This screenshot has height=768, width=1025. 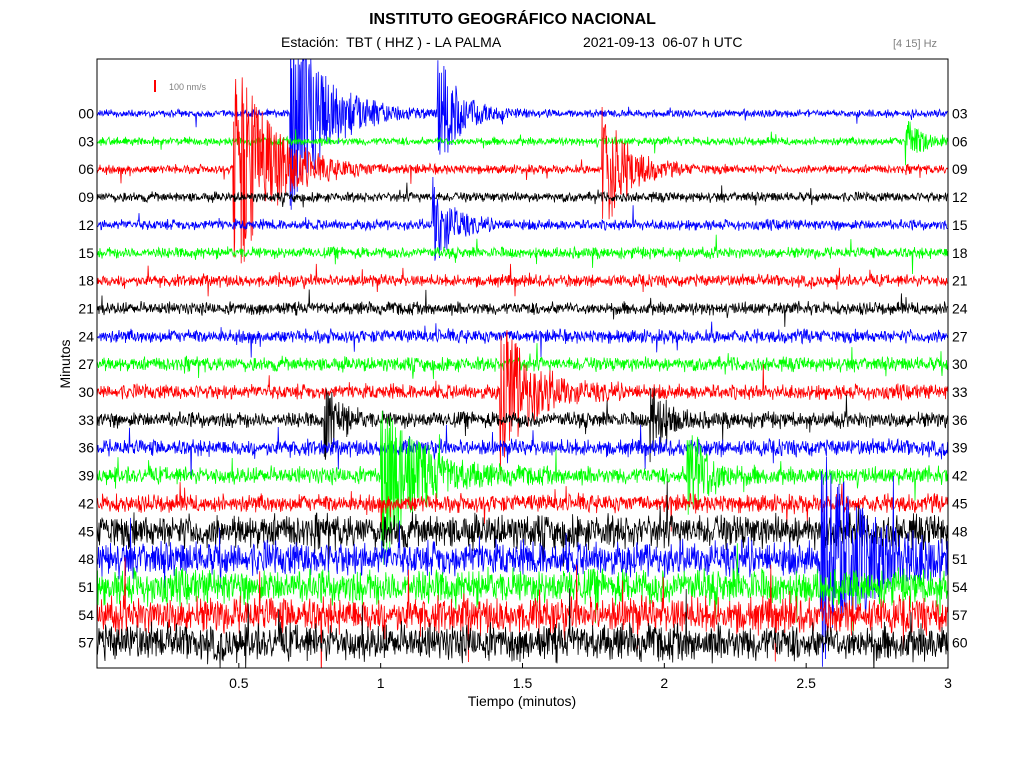 I want to click on left-tick-label: 03, so click(x=86, y=141).